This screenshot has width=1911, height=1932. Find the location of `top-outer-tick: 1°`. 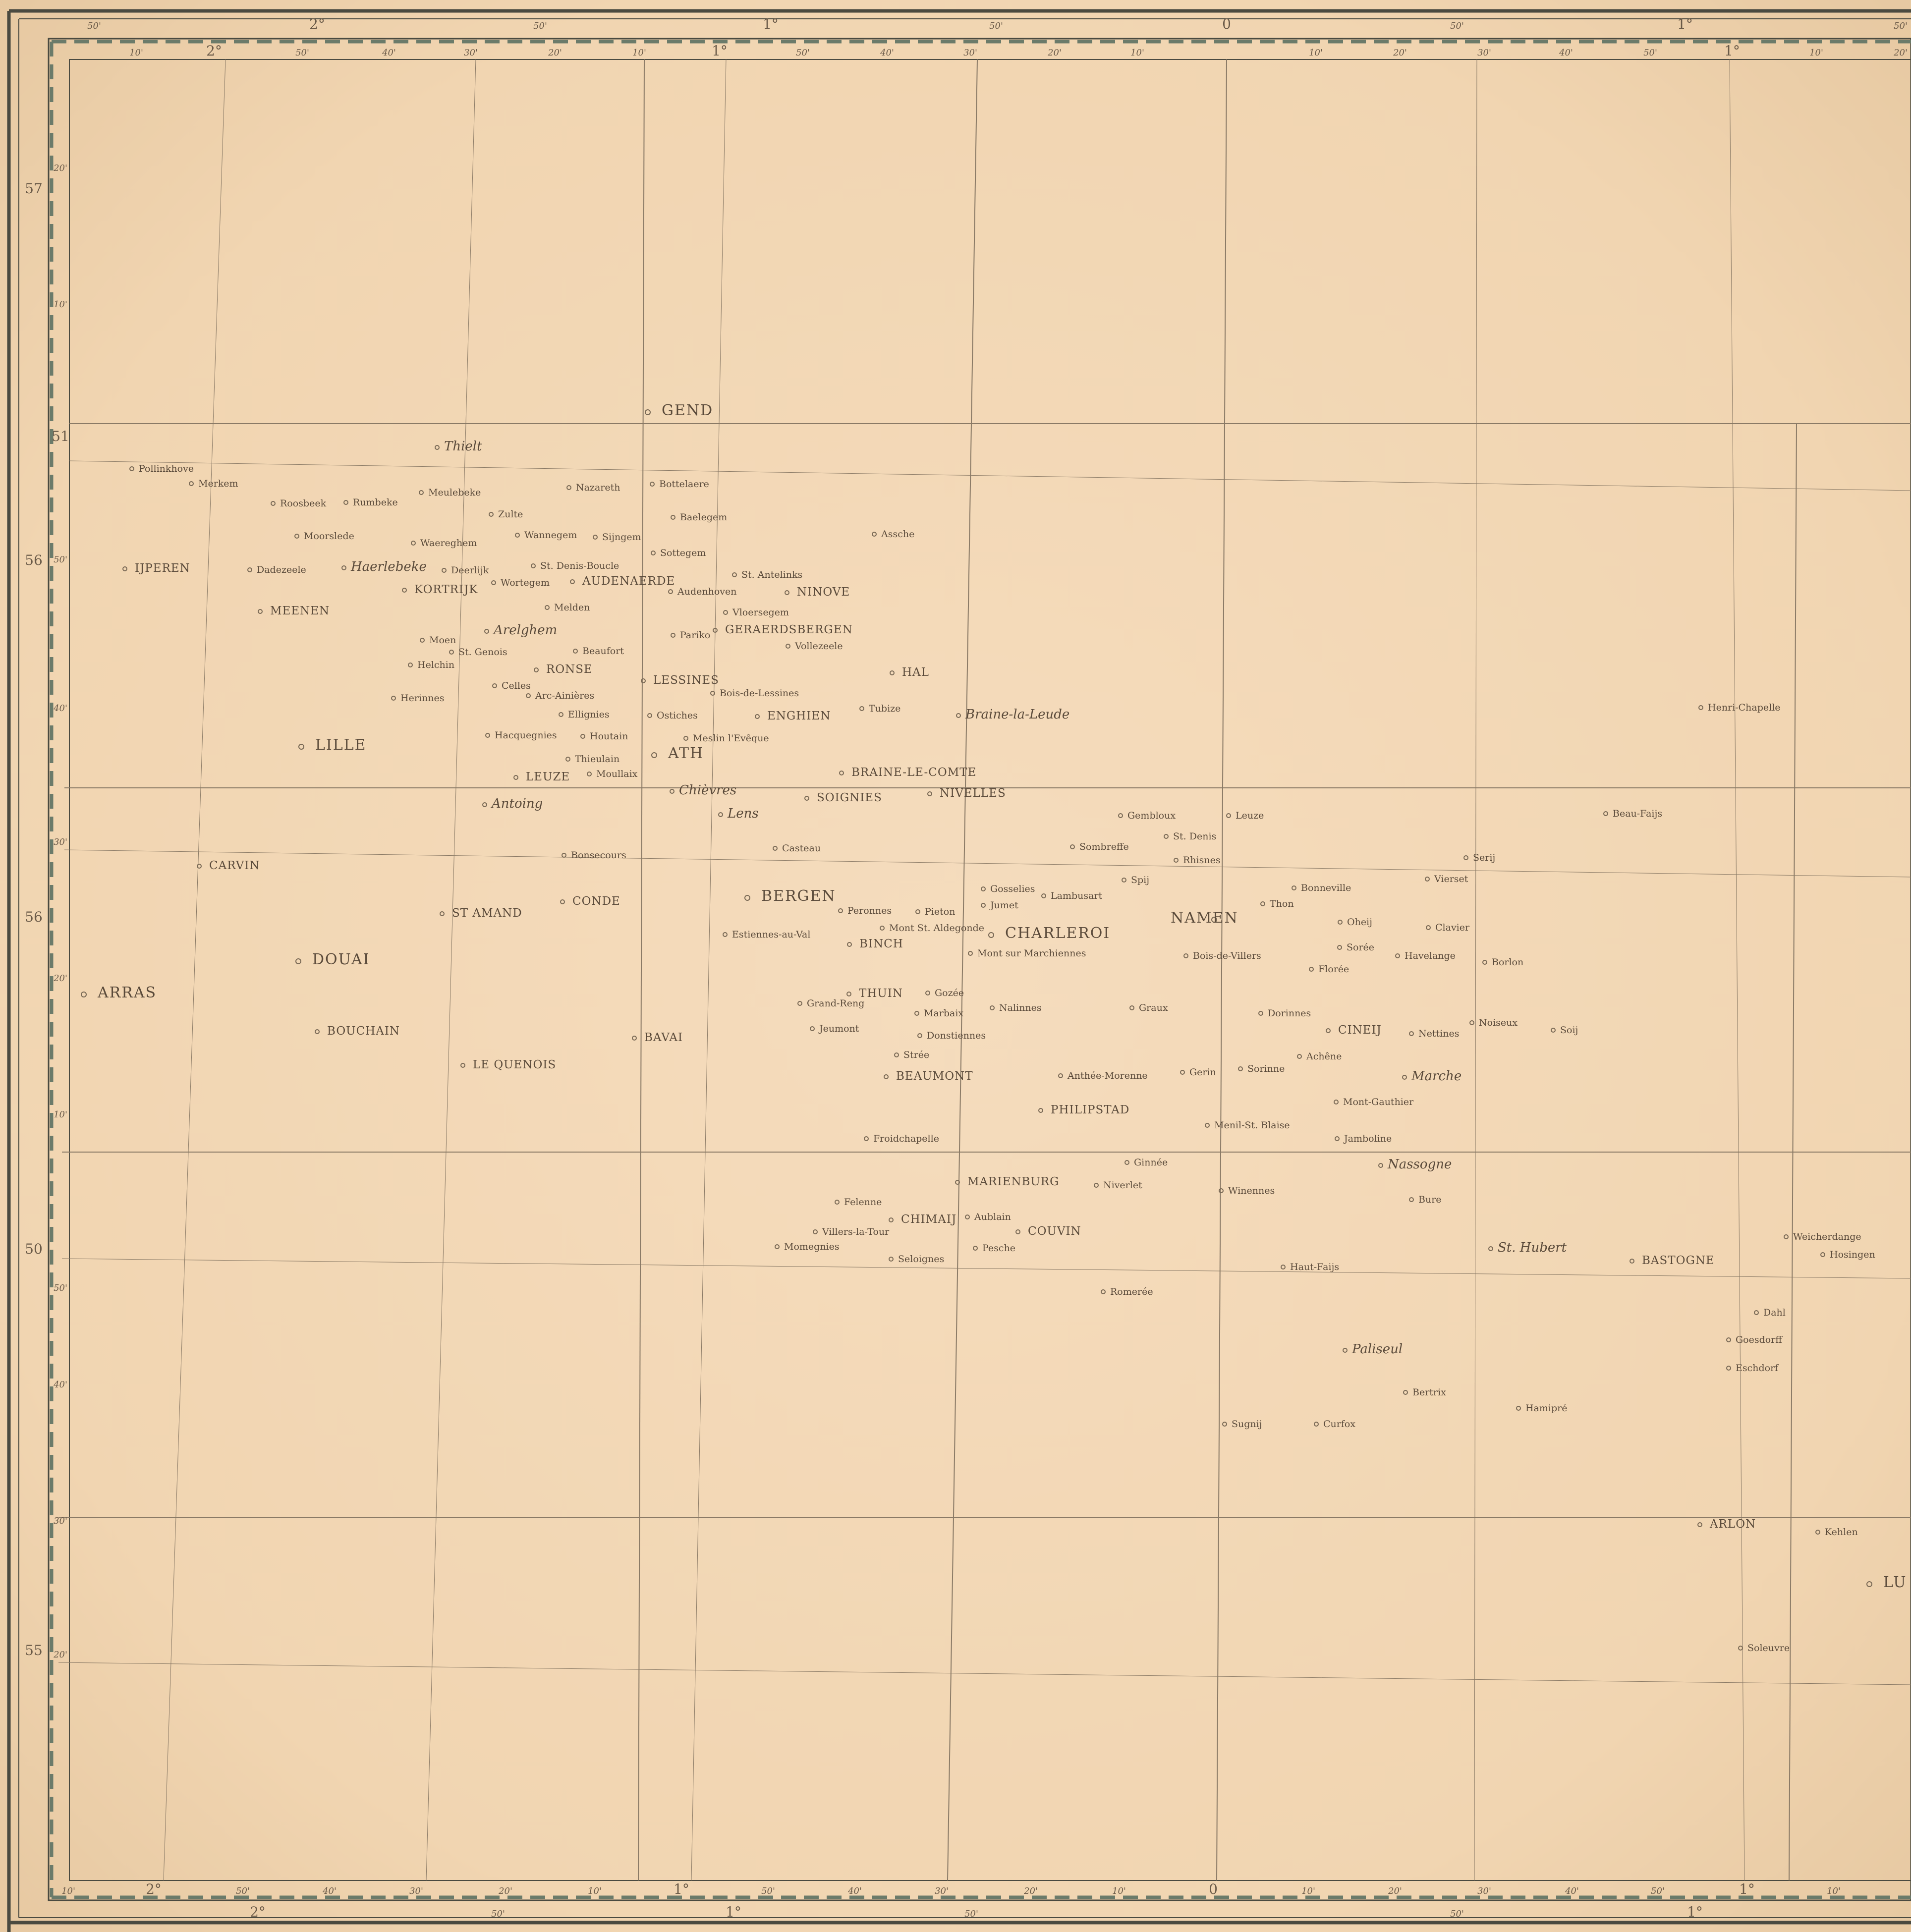

top-outer-tick: 1° is located at coordinates (1685, 24).